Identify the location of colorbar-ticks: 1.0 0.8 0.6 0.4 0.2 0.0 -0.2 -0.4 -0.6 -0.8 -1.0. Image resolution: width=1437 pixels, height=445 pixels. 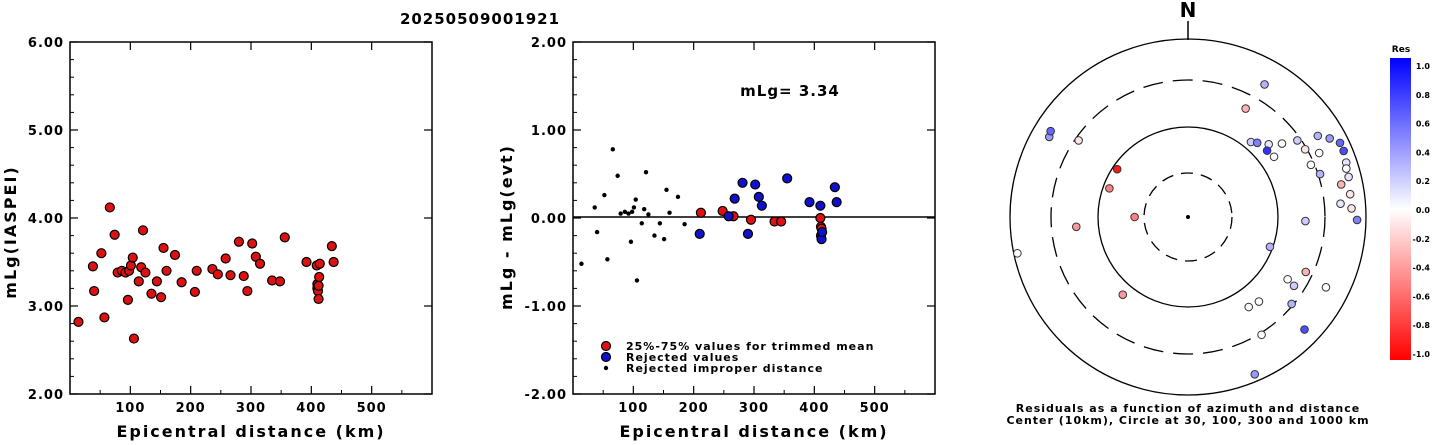
(1422, 210).